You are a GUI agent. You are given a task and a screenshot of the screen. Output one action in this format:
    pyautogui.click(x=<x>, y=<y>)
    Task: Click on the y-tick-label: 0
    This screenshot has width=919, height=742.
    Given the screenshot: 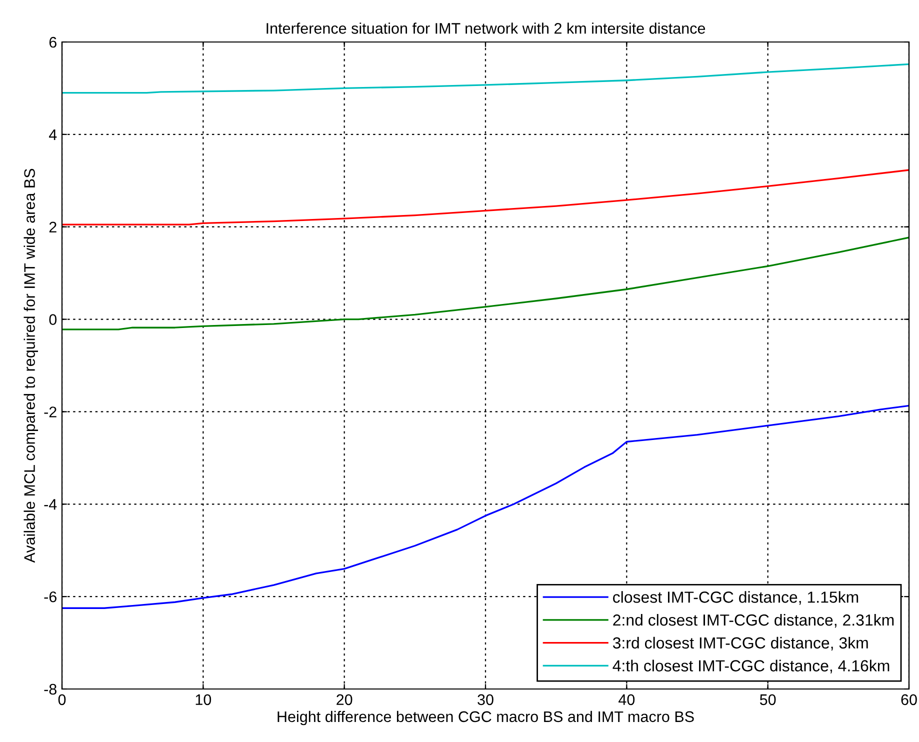 What is the action you would take?
    pyautogui.click(x=53, y=319)
    